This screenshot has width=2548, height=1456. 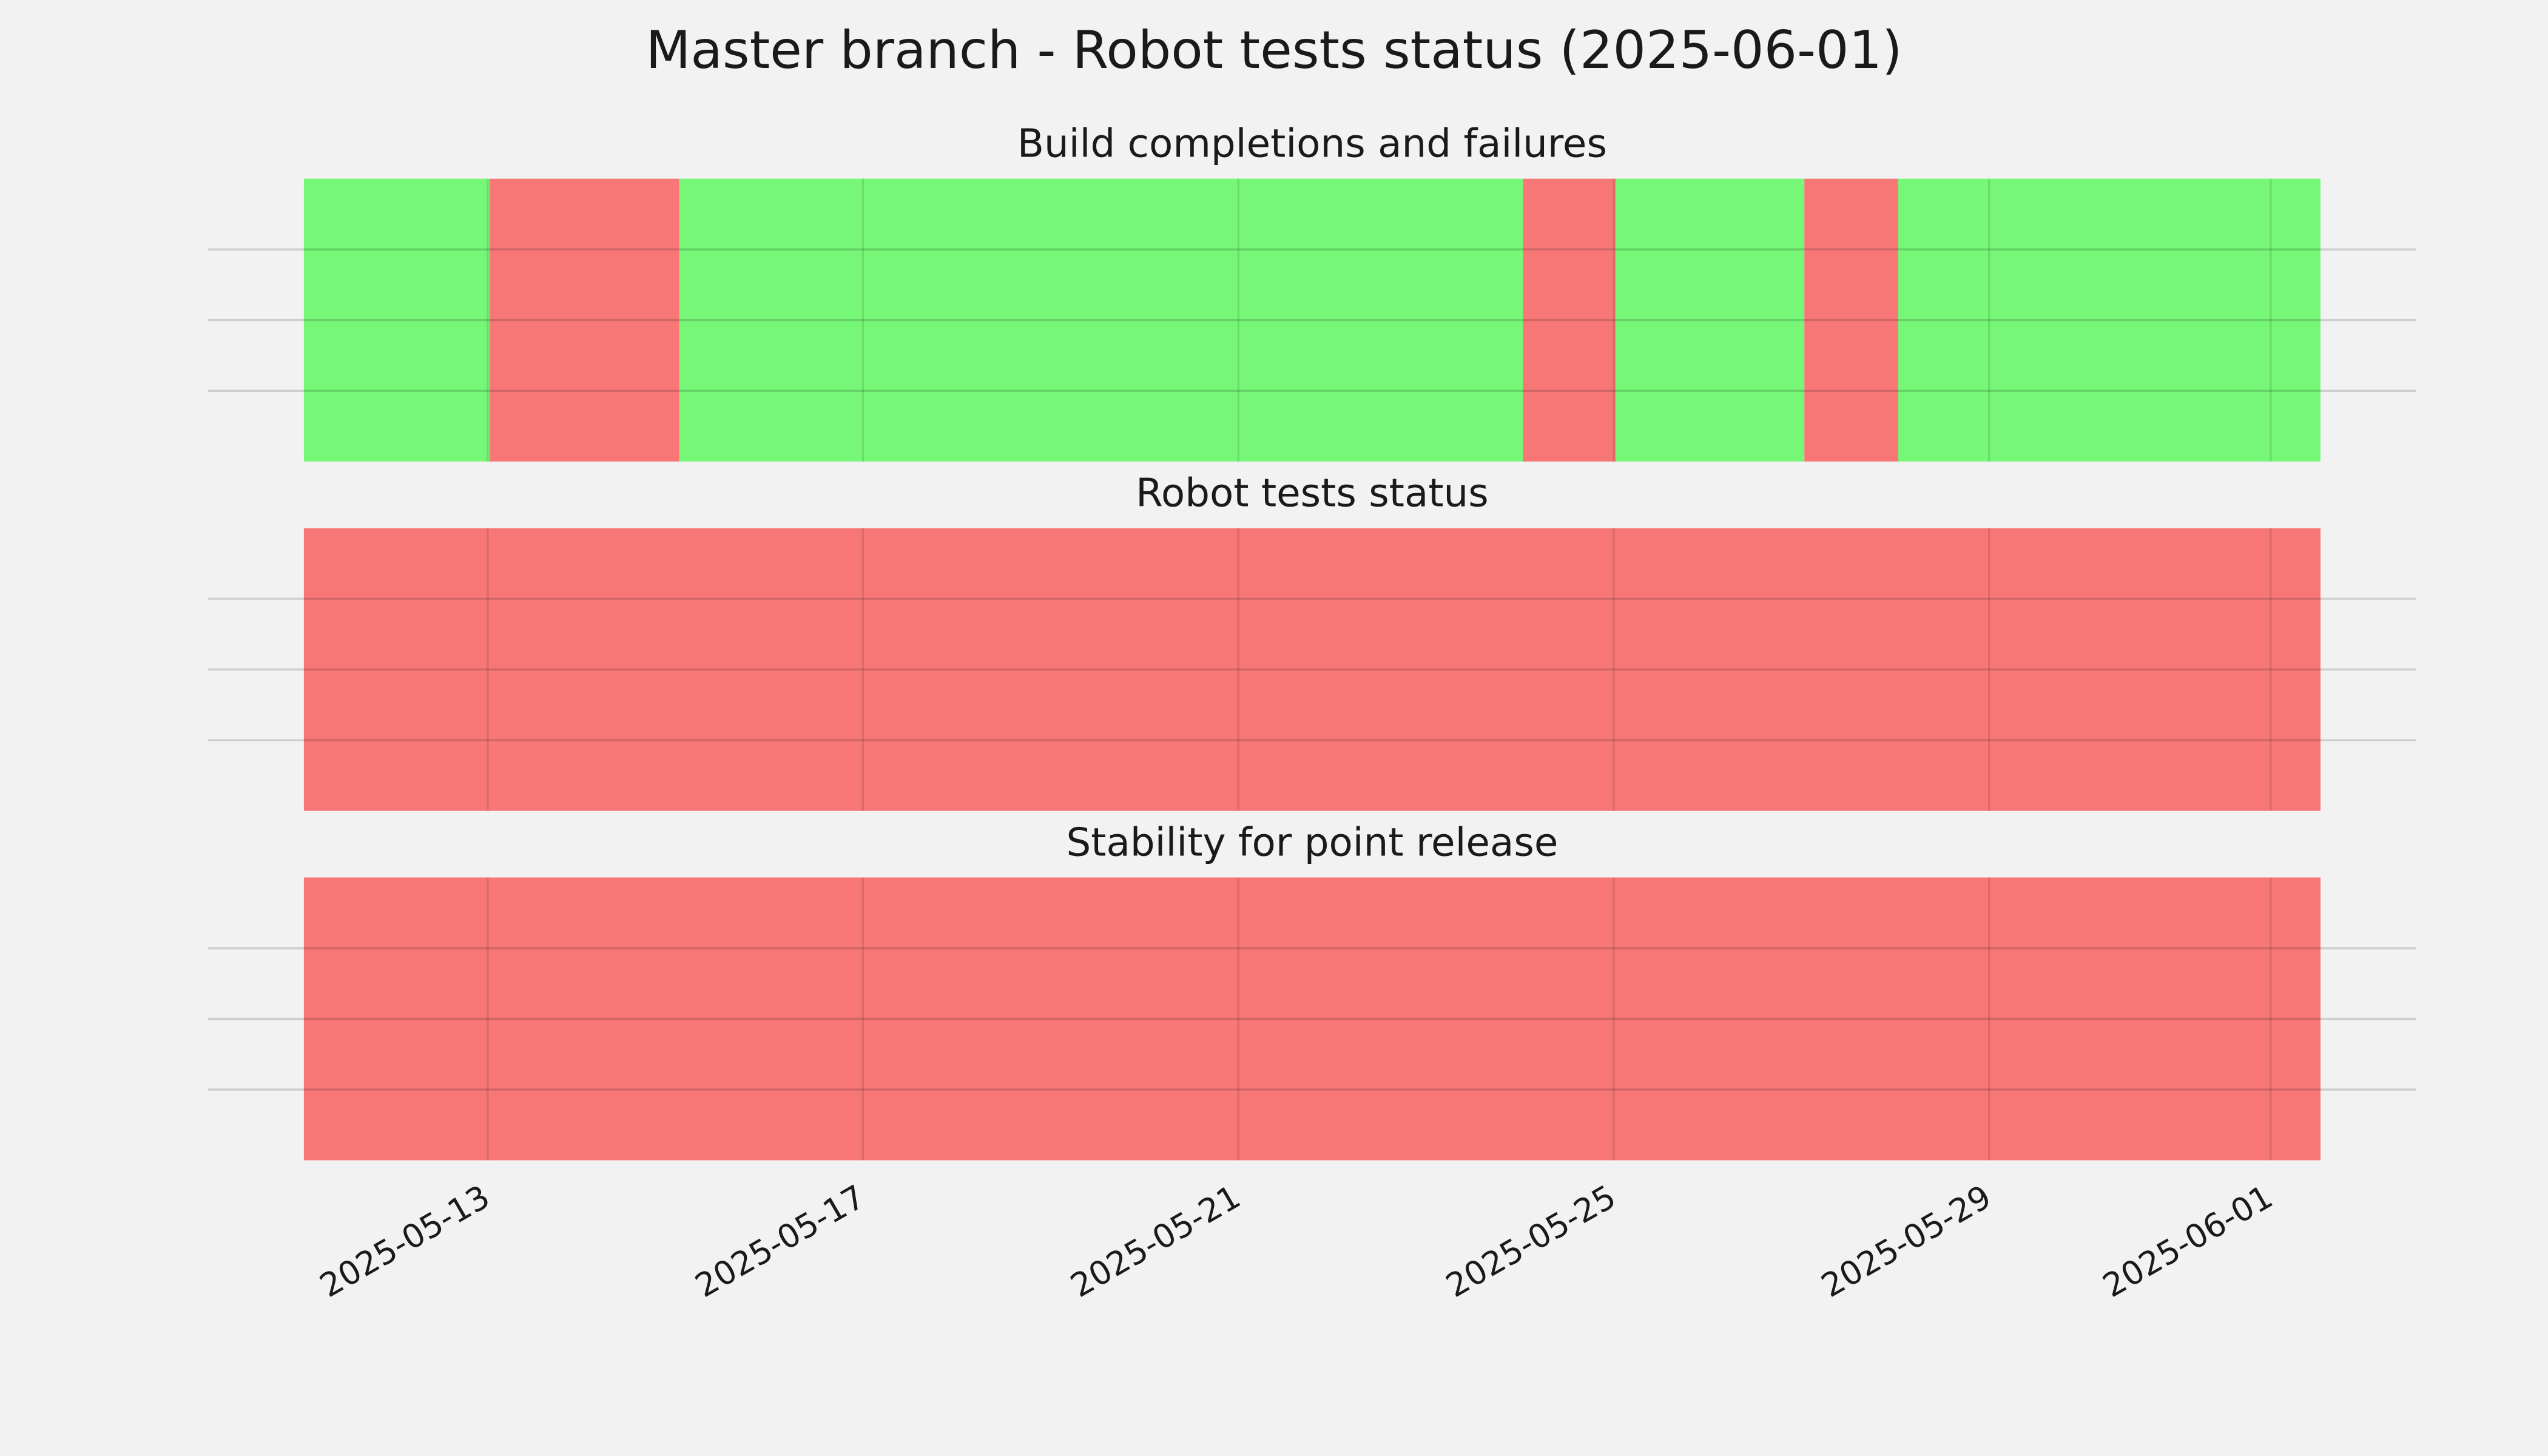 What do you see at coordinates (1312, 493) in the screenshot?
I see `panel-title: Robot tests status` at bounding box center [1312, 493].